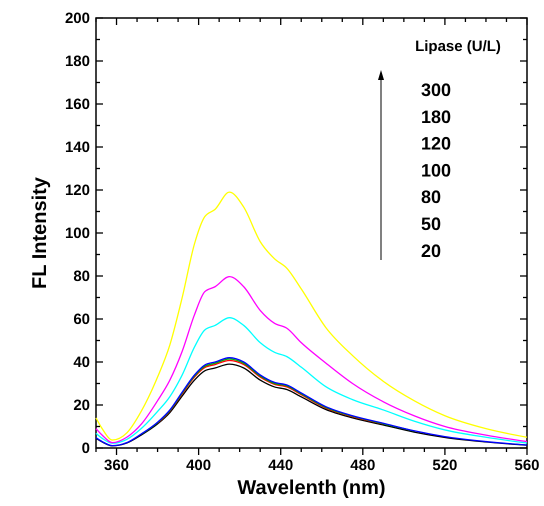  What do you see at coordinates (436, 90) in the screenshot?
I see `annotation: 300` at bounding box center [436, 90].